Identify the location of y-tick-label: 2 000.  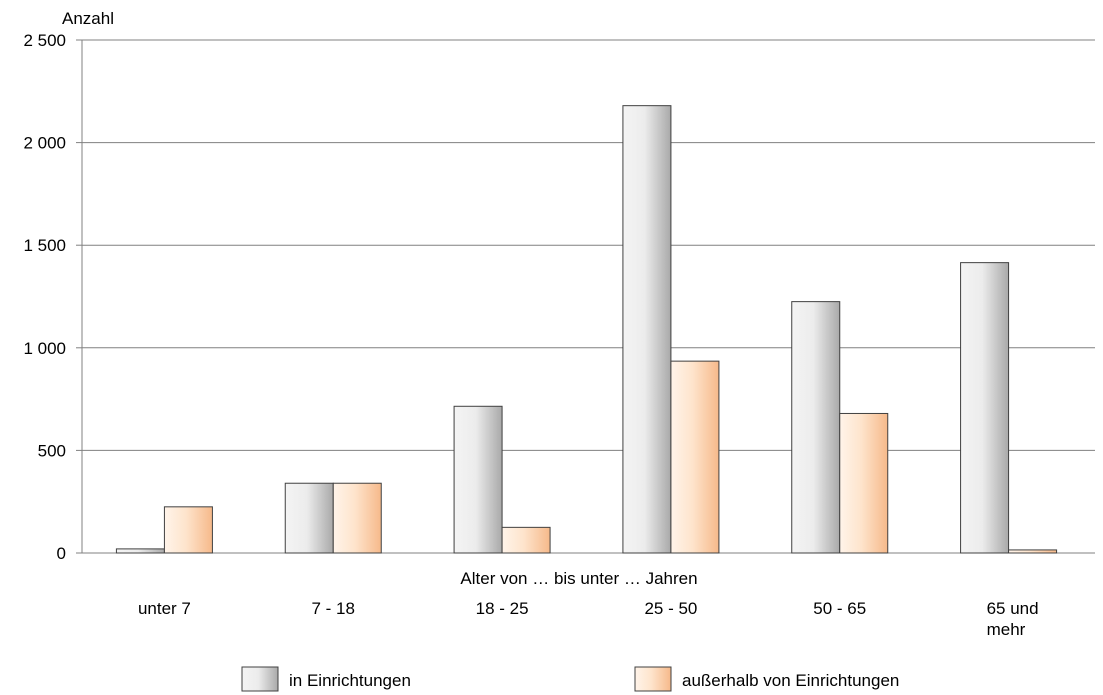
(44, 143).